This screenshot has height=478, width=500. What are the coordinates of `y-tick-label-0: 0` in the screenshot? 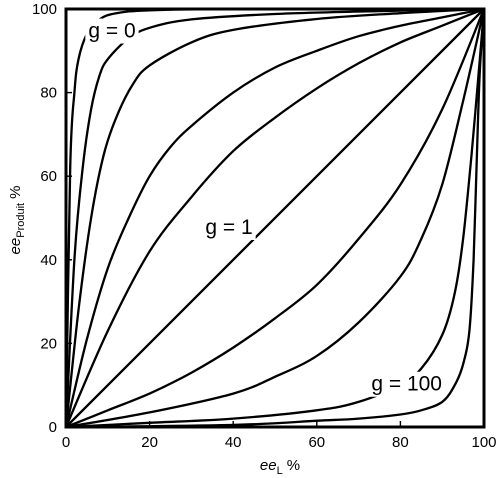 It's located at (53, 427).